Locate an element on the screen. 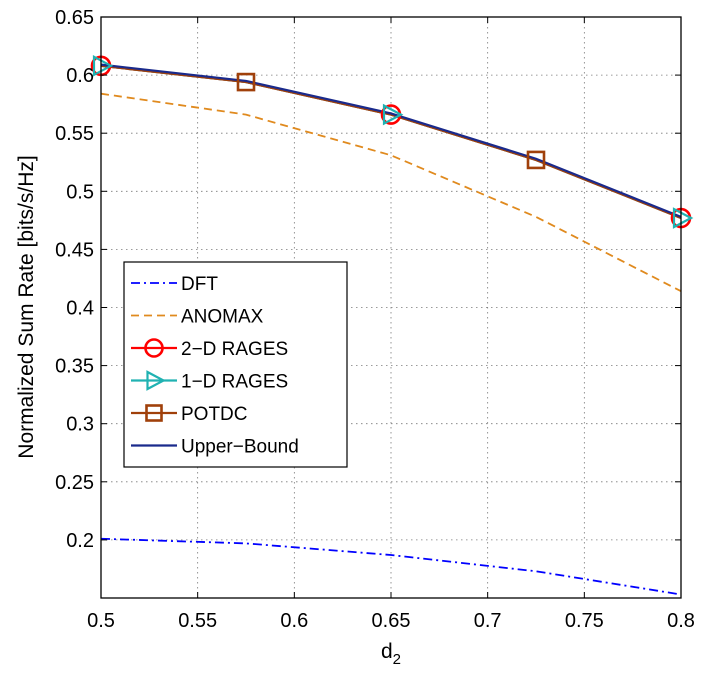 The height and width of the screenshot is (673, 705). x-axis-label: d2 is located at coordinates (391, 654).